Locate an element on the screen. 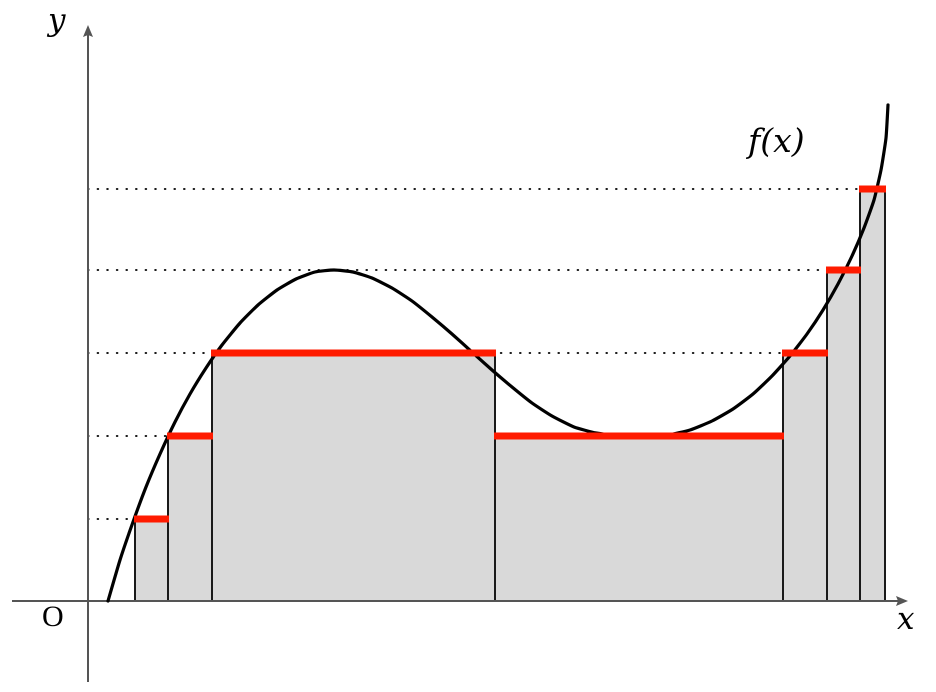 Image resolution: width=936 pixels, height=692 pixels. x-axis-arrowhead is located at coordinates (902, 601).